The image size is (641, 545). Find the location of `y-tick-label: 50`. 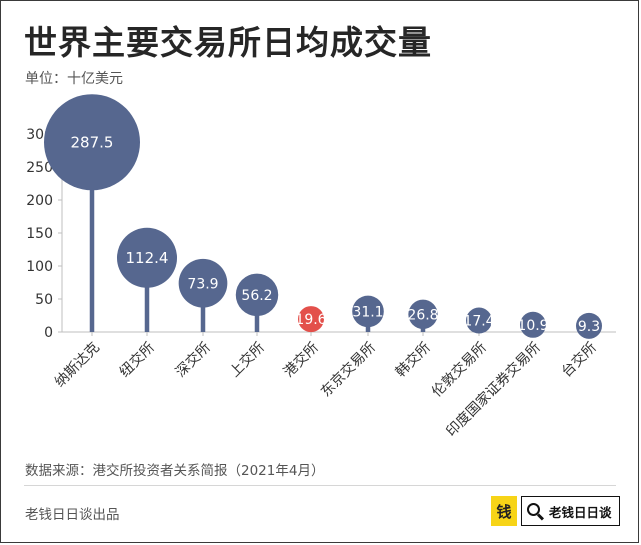

y-tick-label: 50 is located at coordinates (44, 300).